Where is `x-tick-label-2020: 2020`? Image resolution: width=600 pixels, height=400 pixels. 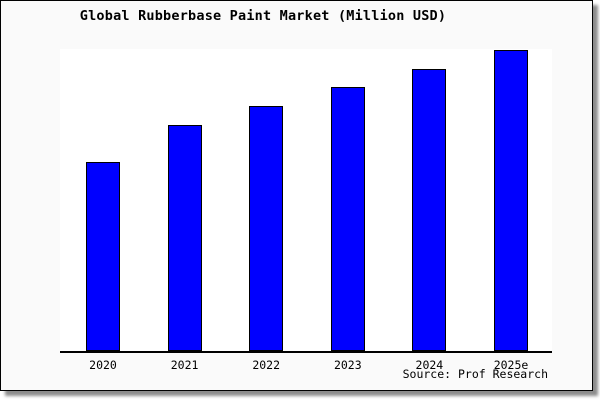 x-tick-label-2020: 2020 is located at coordinates (103, 365).